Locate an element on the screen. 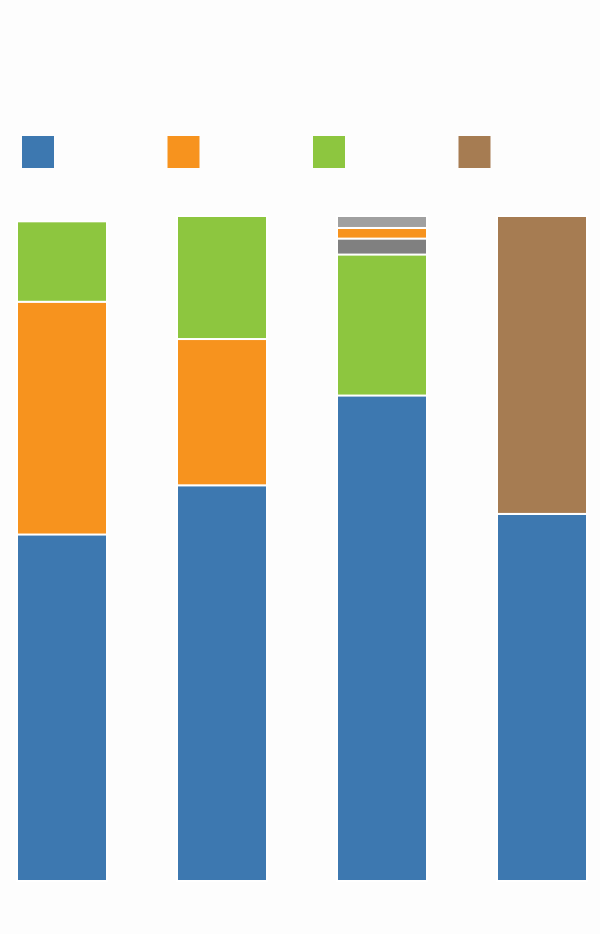 The height and width of the screenshot is (934, 600). legend is located at coordinates (256, 152).